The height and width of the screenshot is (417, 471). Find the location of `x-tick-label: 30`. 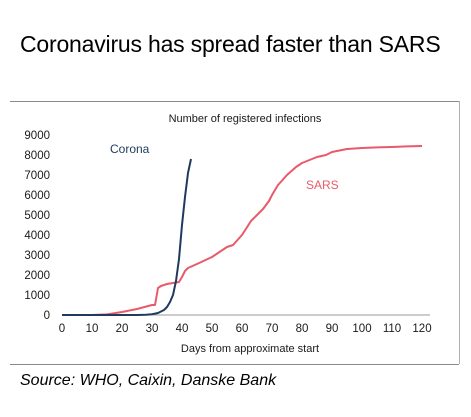

x-tick-label: 30 is located at coordinates (152, 329).